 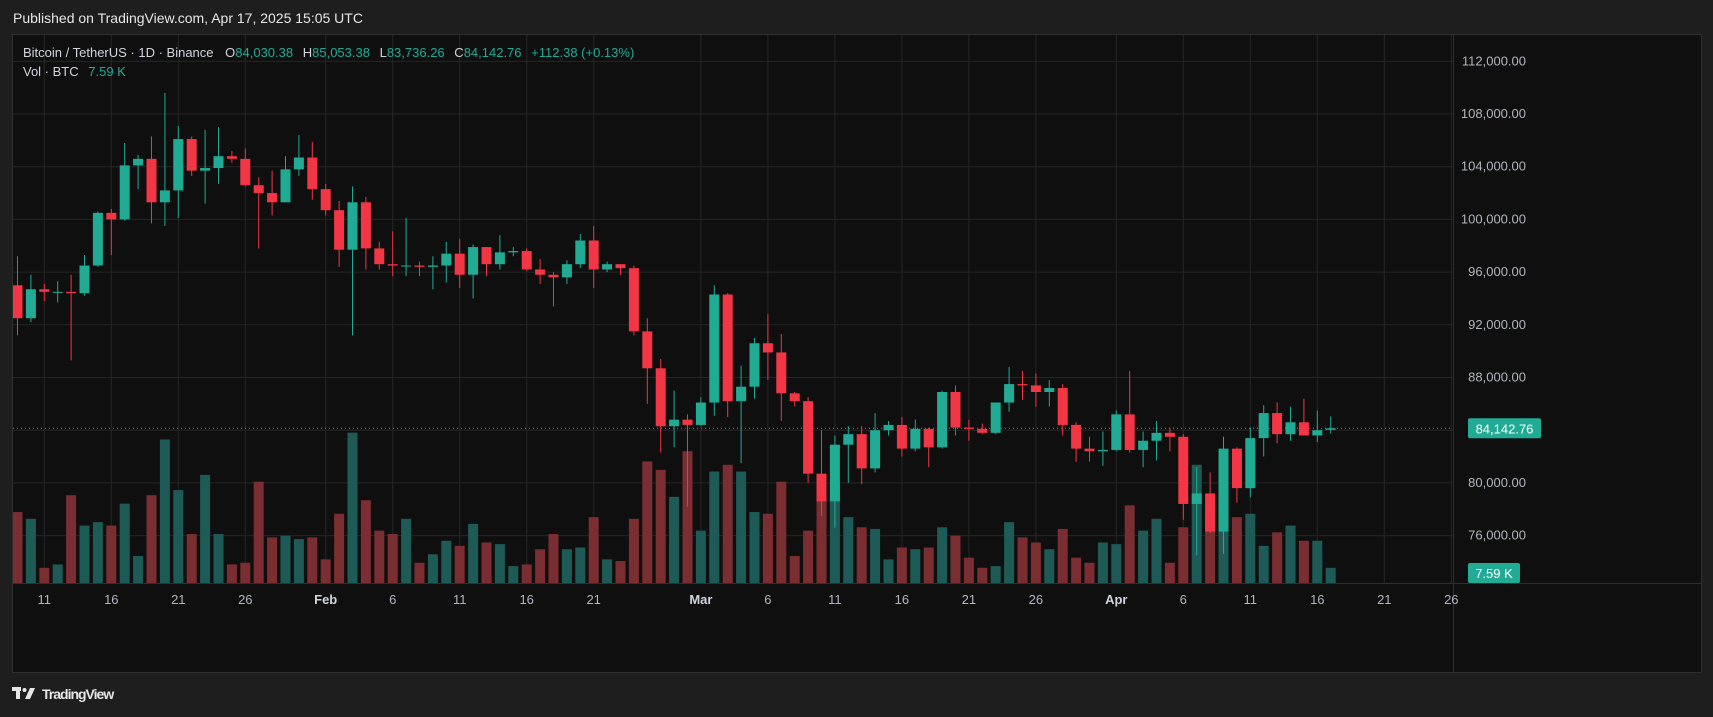 I want to click on last-price-badge-label: 84,142.76, so click(x=1505, y=428).